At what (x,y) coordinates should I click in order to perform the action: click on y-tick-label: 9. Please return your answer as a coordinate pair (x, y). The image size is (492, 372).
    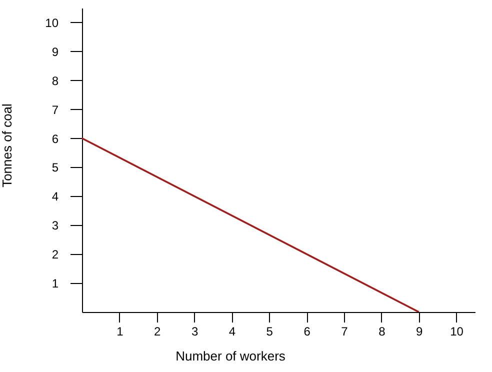
    Looking at the image, I should click on (55, 51).